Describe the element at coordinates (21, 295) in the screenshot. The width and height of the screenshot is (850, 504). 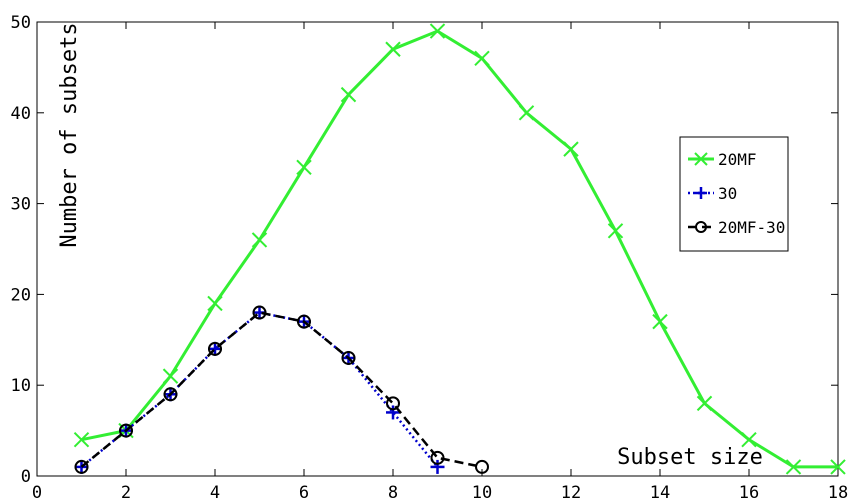
I see `y-tick-label: 20` at that location.